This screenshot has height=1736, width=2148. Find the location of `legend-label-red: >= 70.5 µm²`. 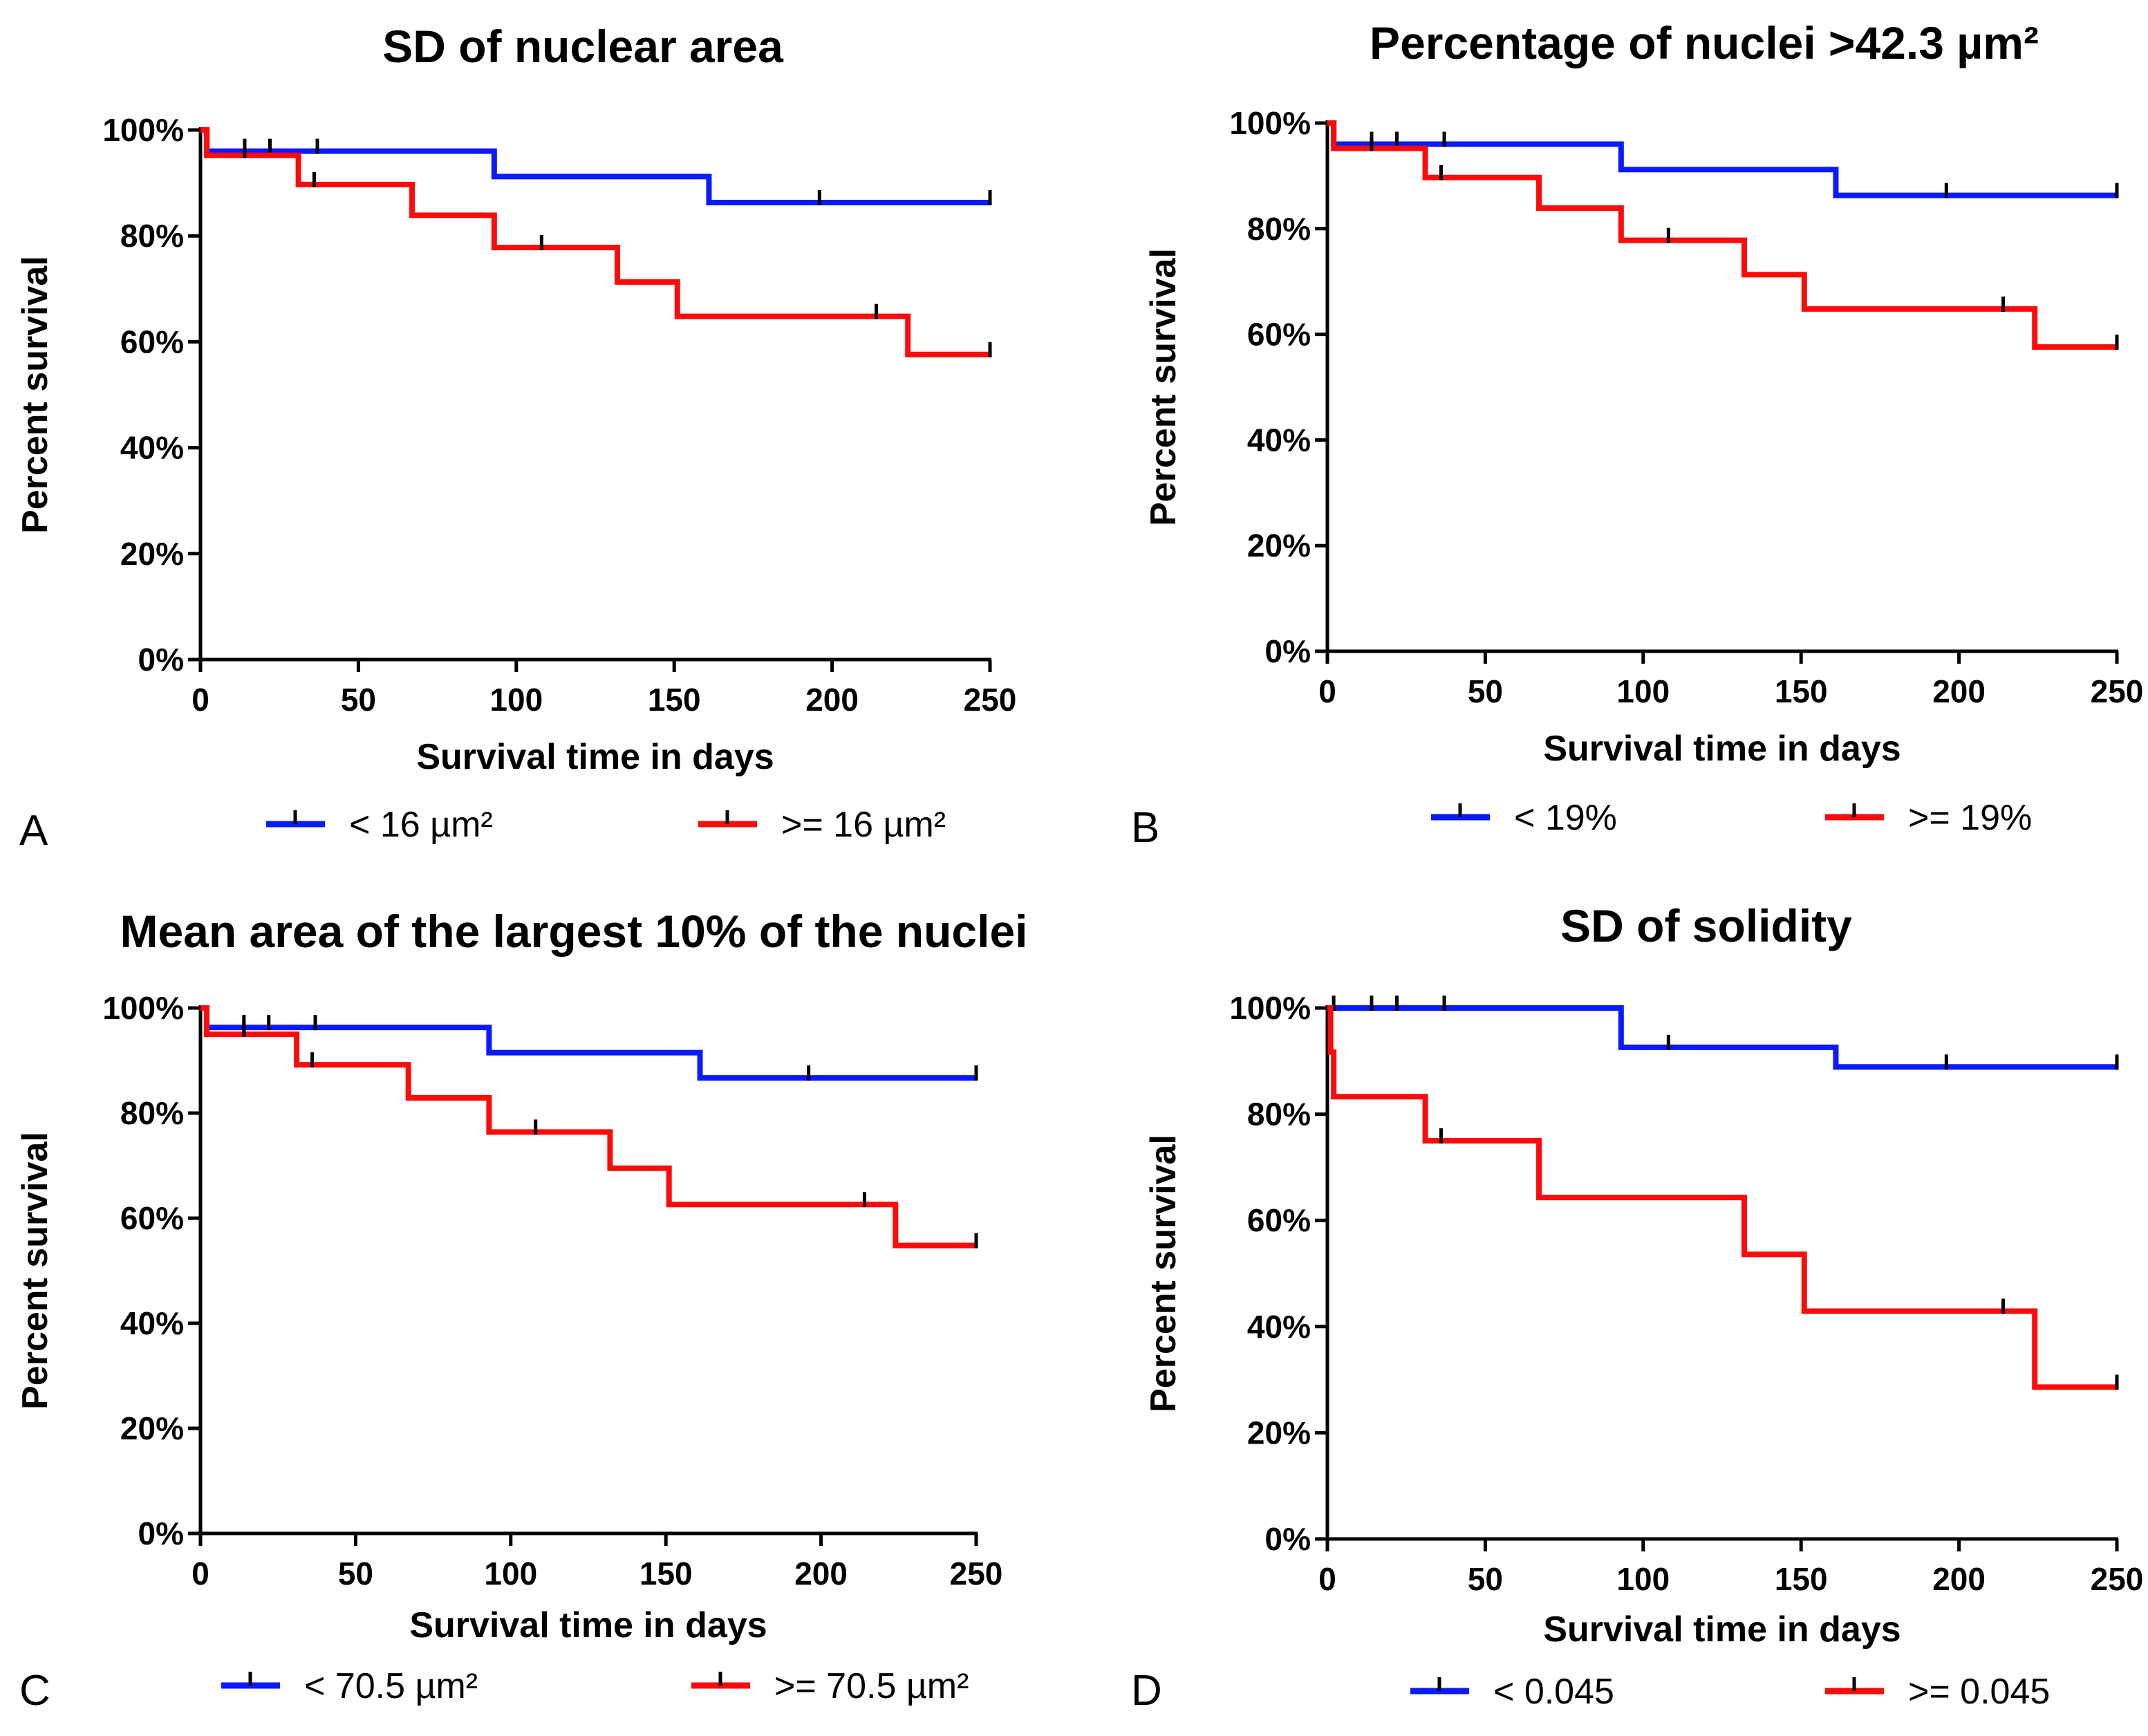

legend-label-red: >= 70.5 µm² is located at coordinates (871, 1686).